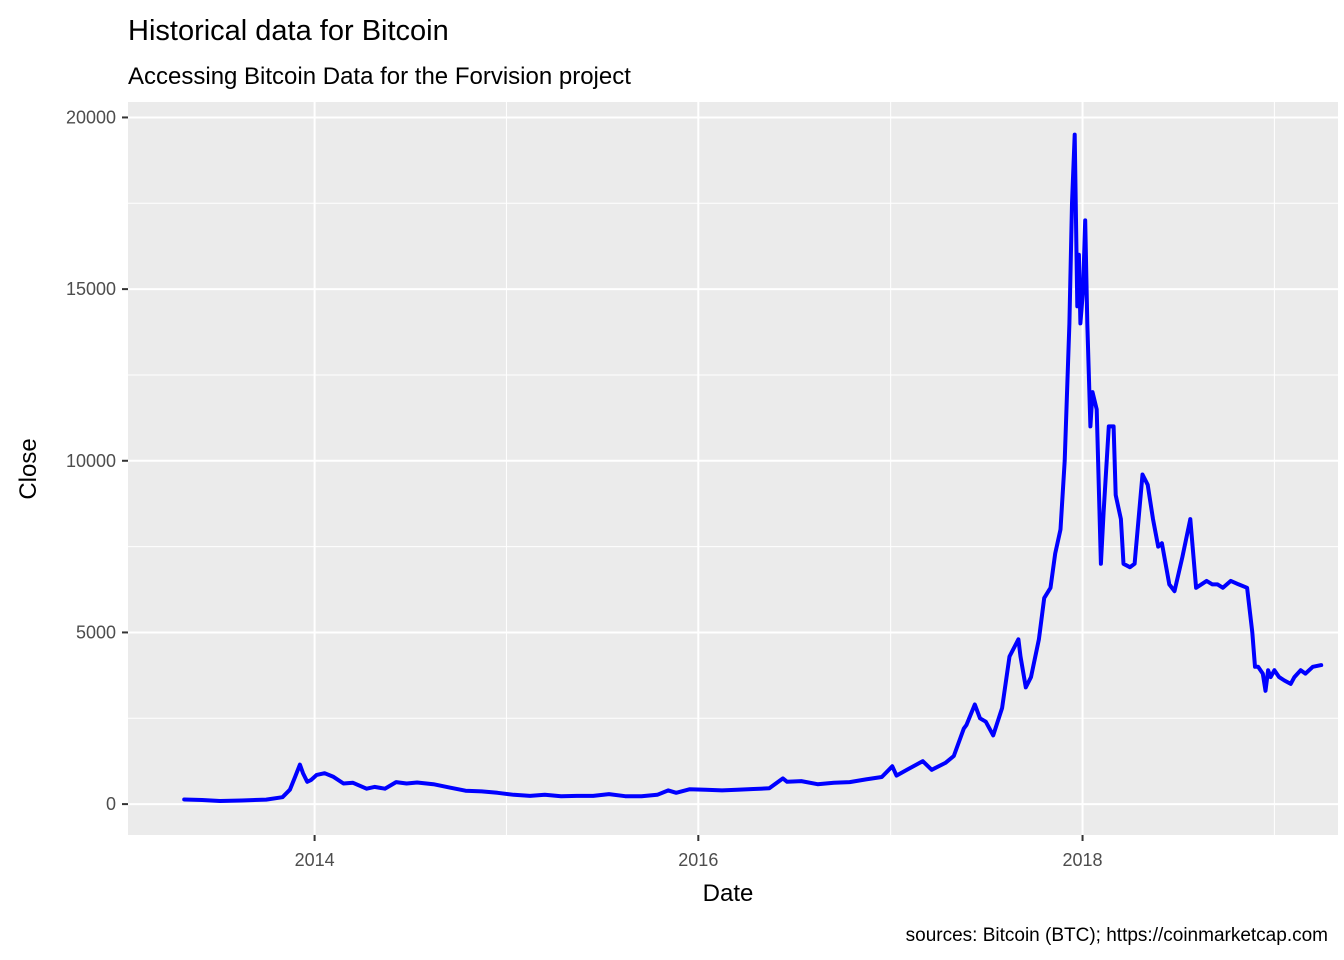  What do you see at coordinates (288, 31) in the screenshot?
I see `chart-title: Historical data for Bitcoin` at bounding box center [288, 31].